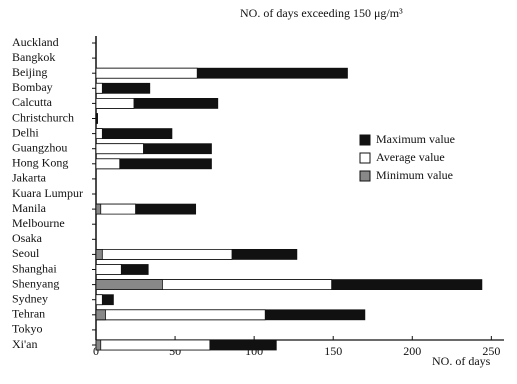 The width and height of the screenshot is (517, 384). Describe the element at coordinates (410, 157) in the screenshot. I see `legend-label: Average value` at that location.